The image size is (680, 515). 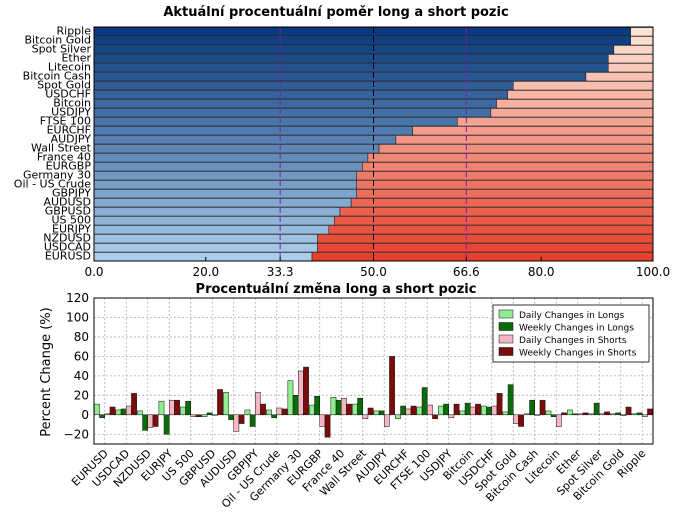 I want to click on category-label: GBPJPY, so click(x=71, y=193).